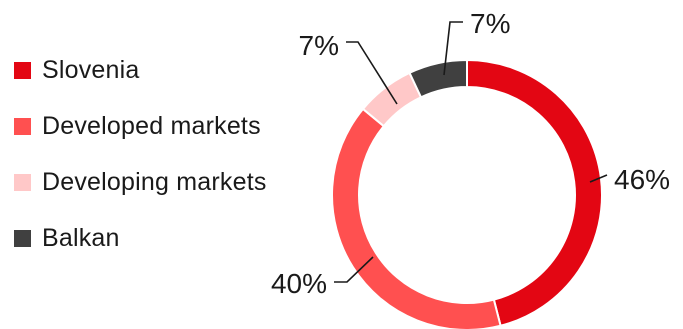 This screenshot has height=329, width=683. I want to click on data-label-slovenia: 46%, so click(642, 179).